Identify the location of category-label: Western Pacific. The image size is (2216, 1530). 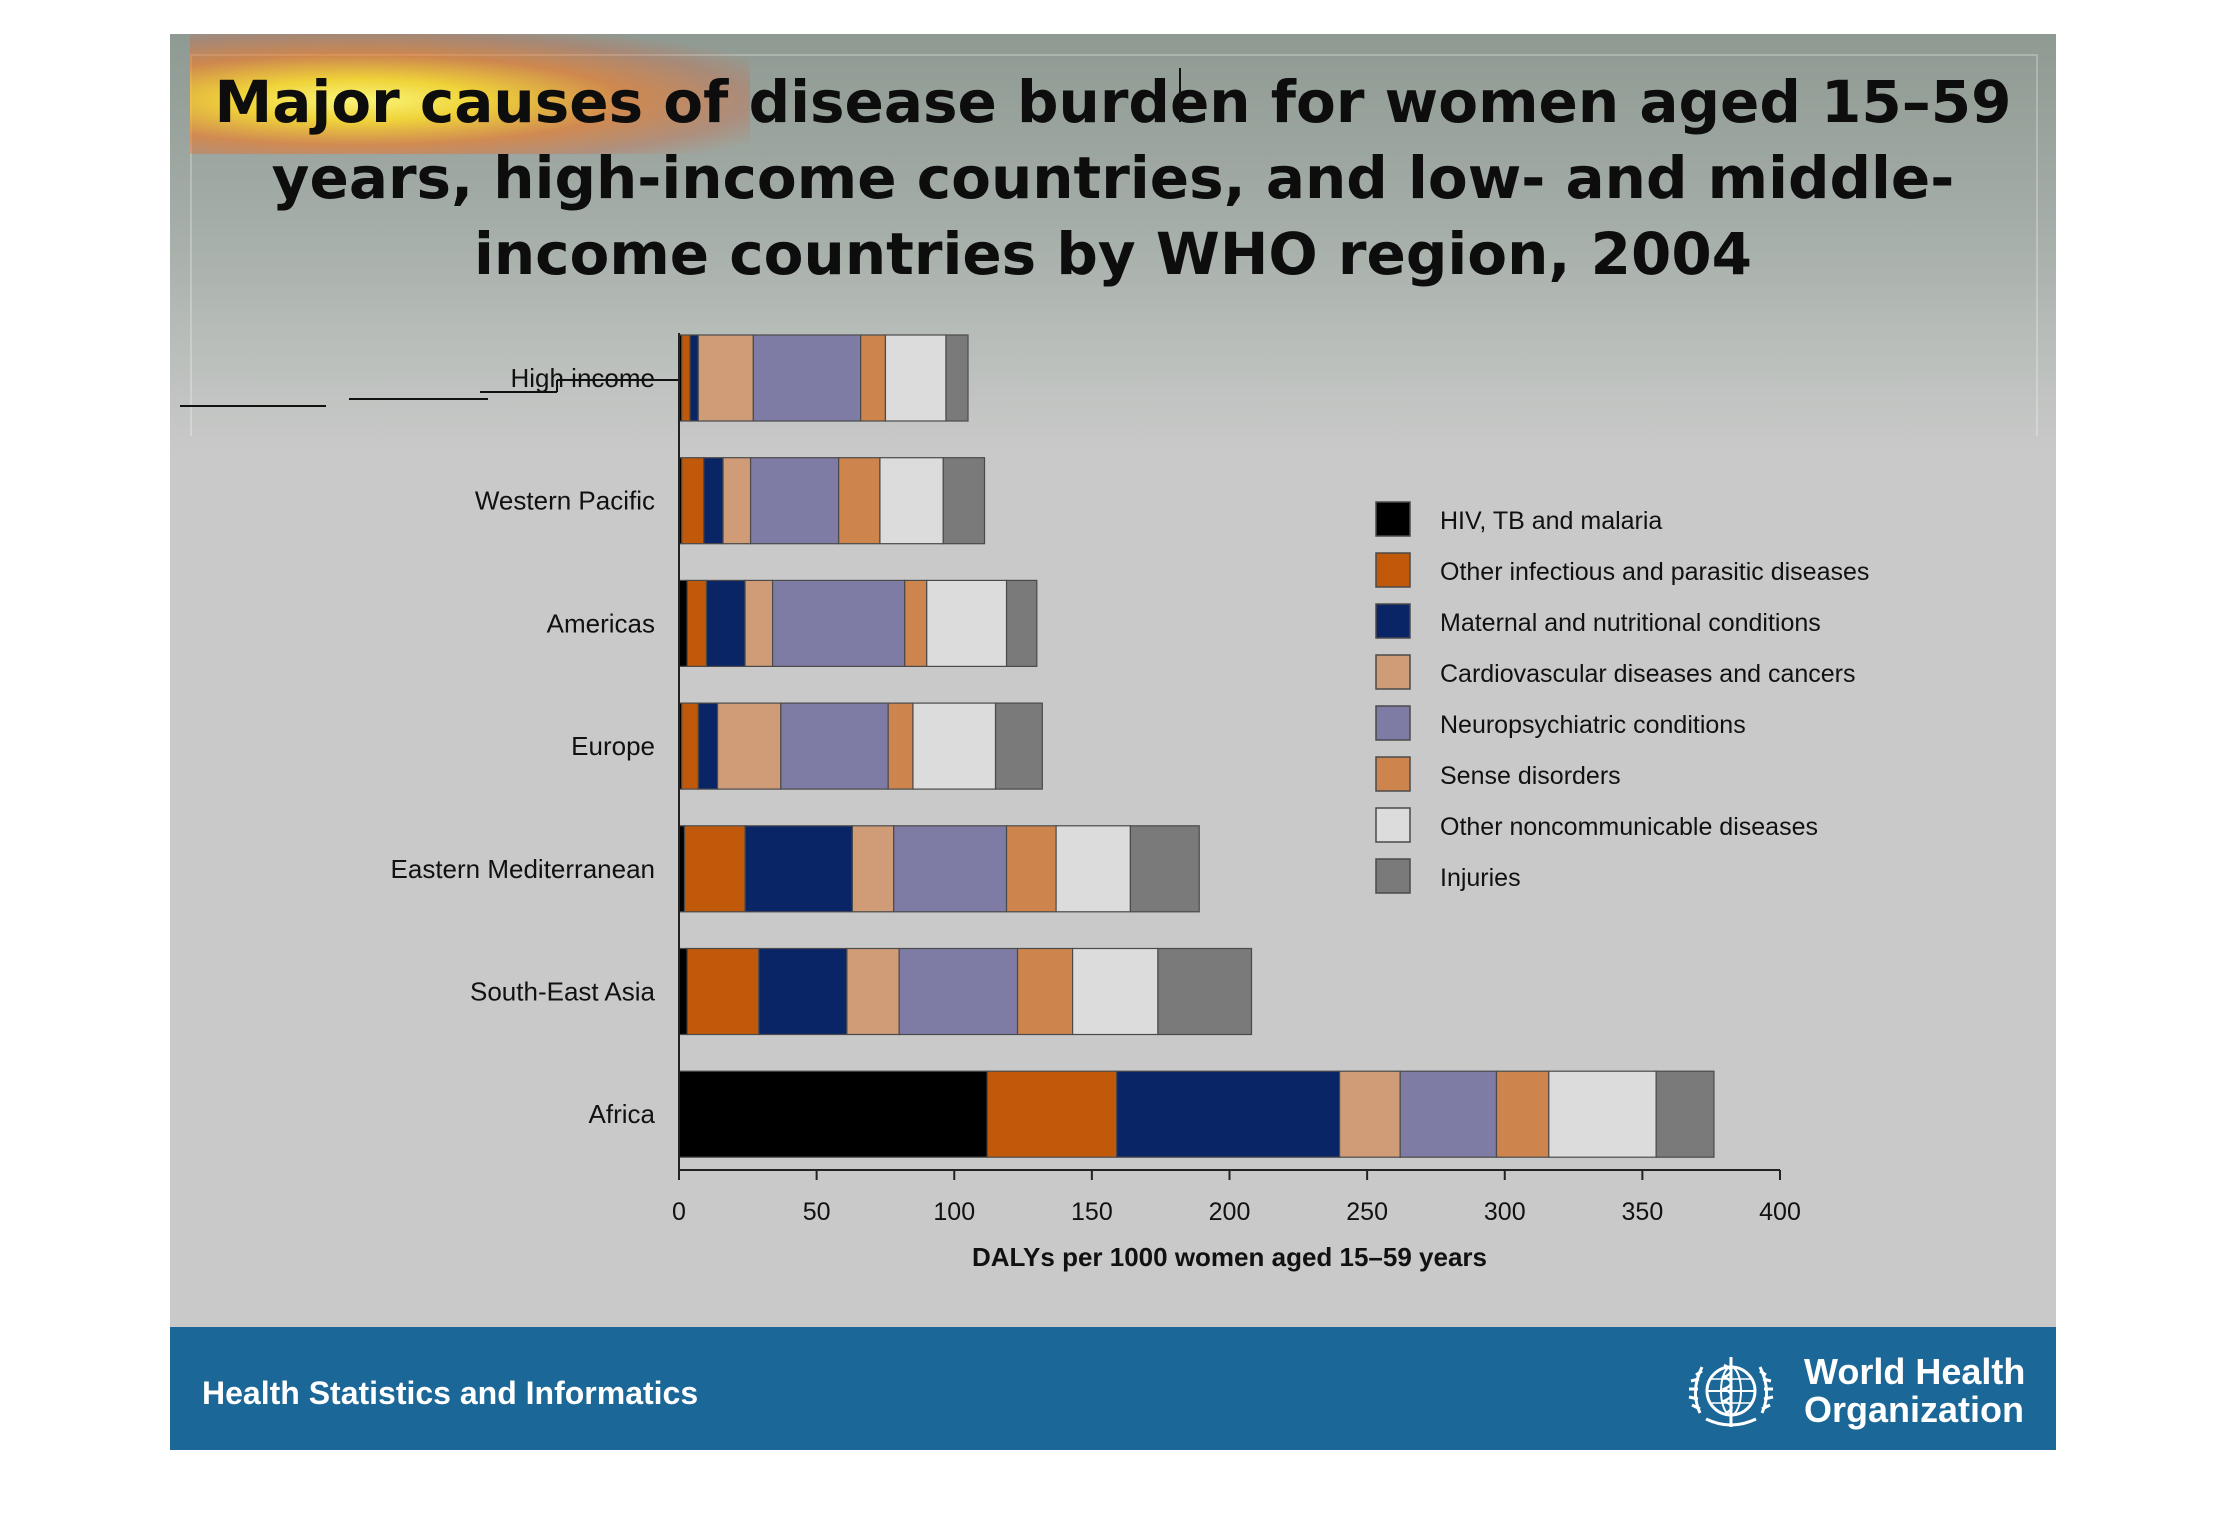
(565, 501).